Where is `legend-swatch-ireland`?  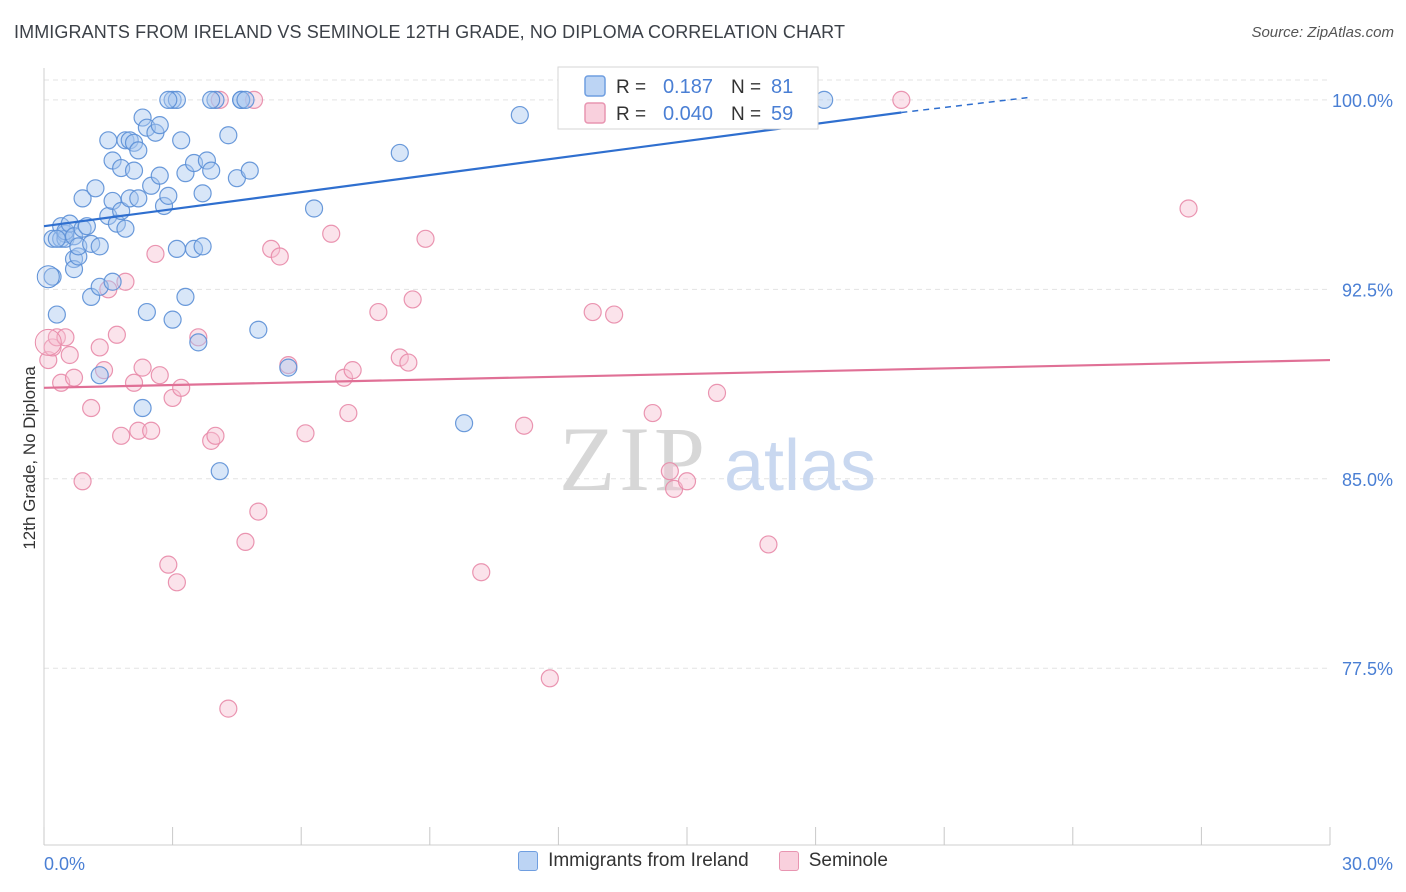 legend-swatch-ireland is located at coordinates (528, 861).